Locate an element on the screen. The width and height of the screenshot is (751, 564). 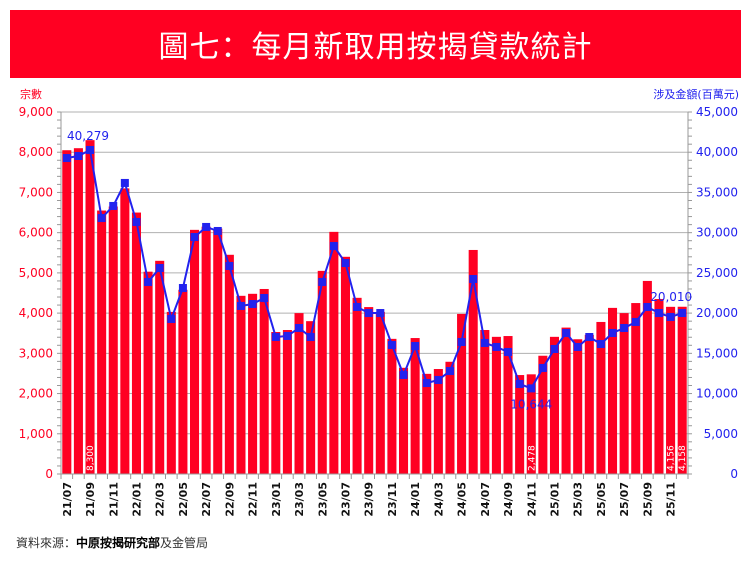
bar-data-label: 8,300 is located at coordinates (91, 458).